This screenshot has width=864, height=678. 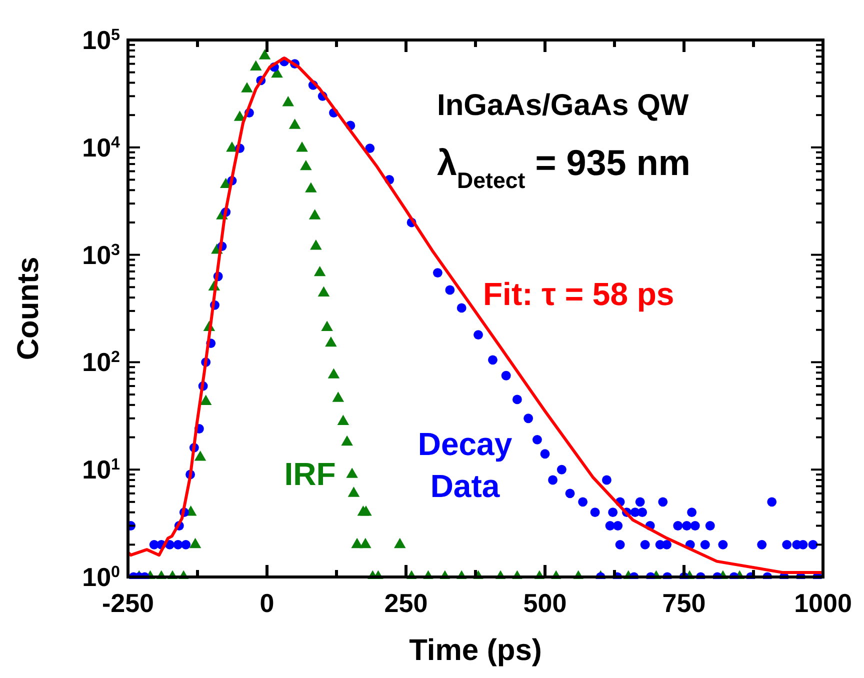 What do you see at coordinates (101, 469) in the screenshot?
I see `y-tick-label: 10$^{1}$` at bounding box center [101, 469].